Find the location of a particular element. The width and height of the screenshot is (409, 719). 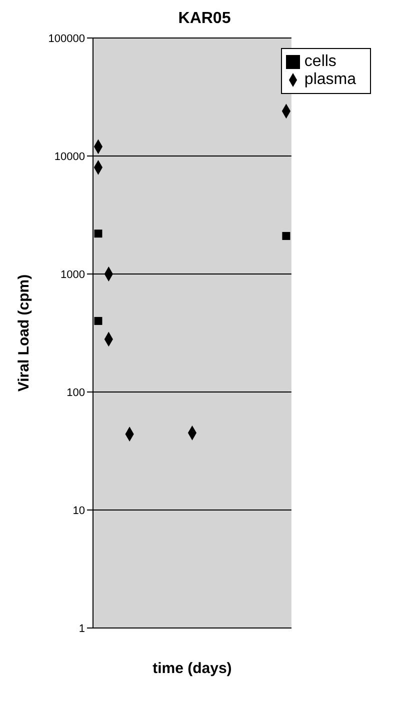

y-axis-title: Viral Load (cpm) is located at coordinates (23, 333).